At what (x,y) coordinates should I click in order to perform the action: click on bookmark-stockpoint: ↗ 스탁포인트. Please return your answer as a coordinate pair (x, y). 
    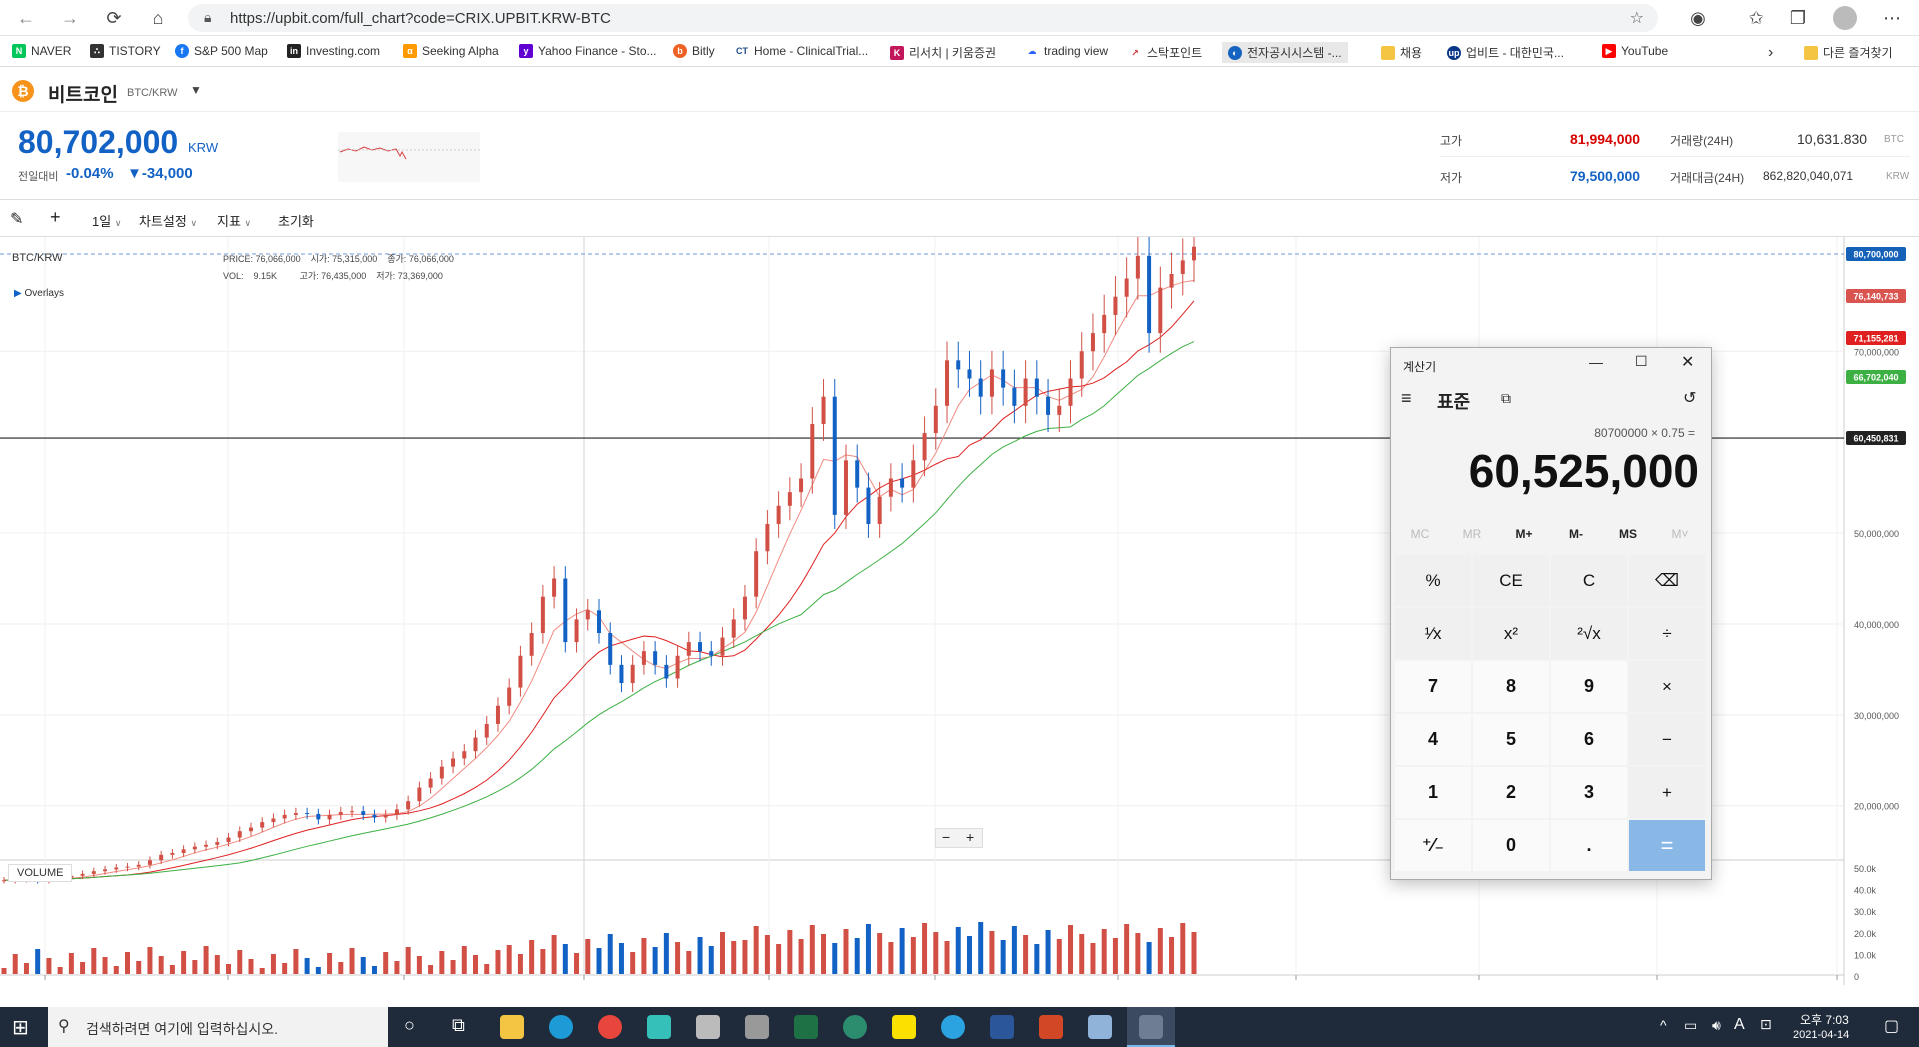
    Looking at the image, I should click on (1165, 52).